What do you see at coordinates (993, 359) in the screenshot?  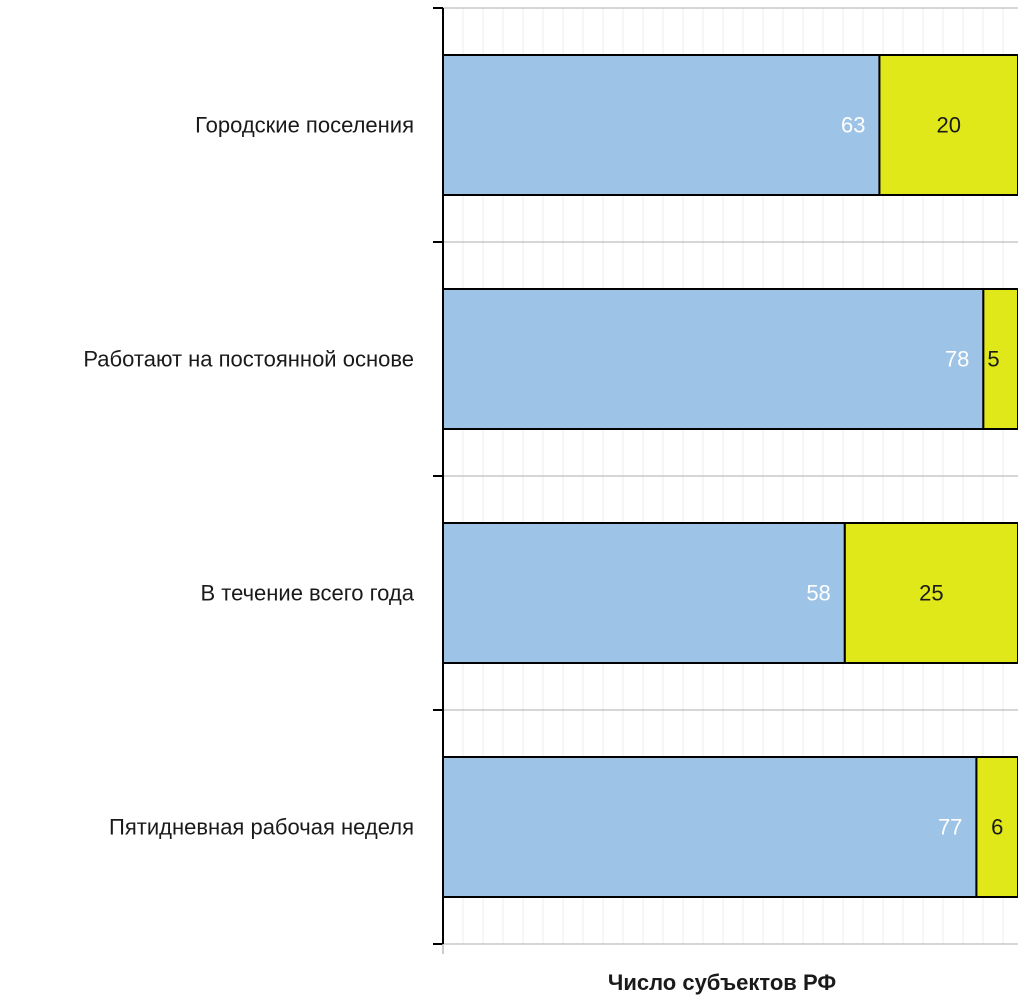 I see `data-label: 5` at bounding box center [993, 359].